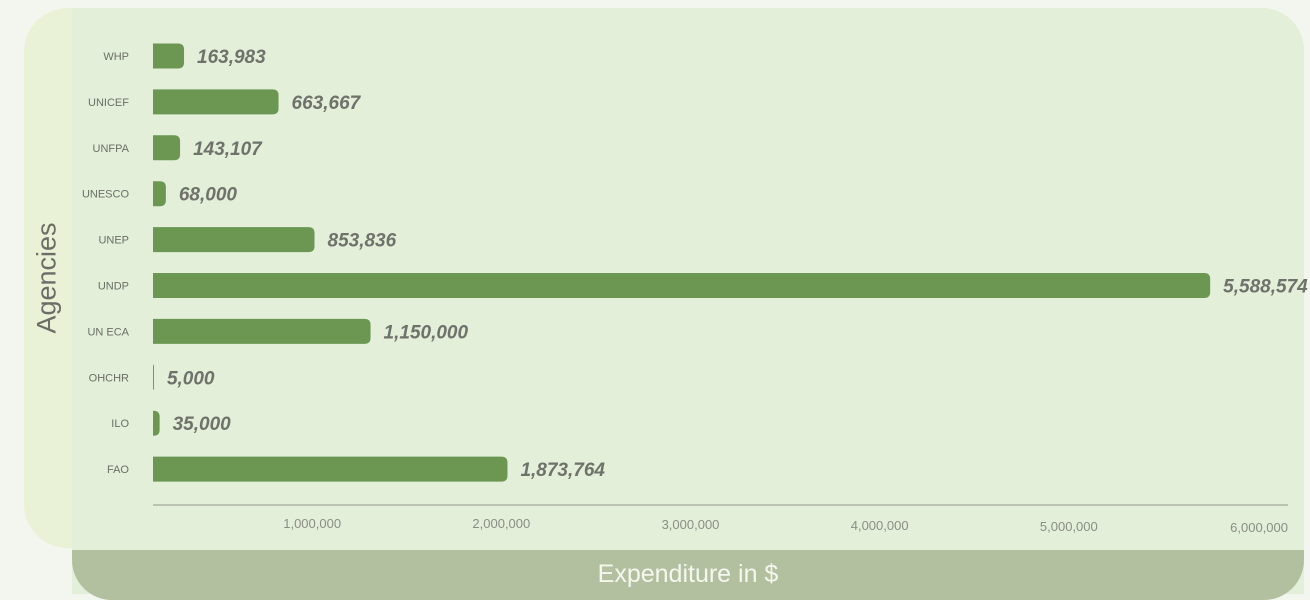  Describe the element at coordinates (166, 147) in the screenshot. I see `bar-unfpa` at that location.